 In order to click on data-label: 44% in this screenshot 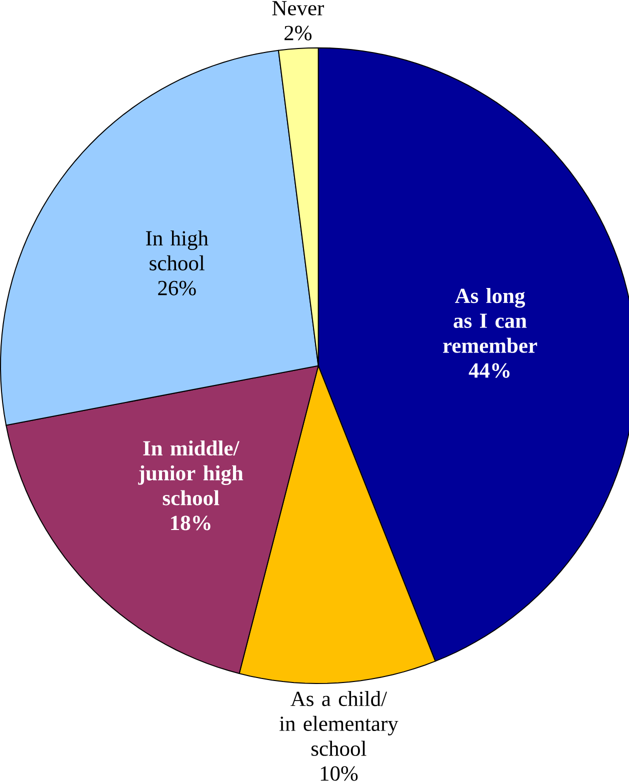, I will do `click(489, 370)`.